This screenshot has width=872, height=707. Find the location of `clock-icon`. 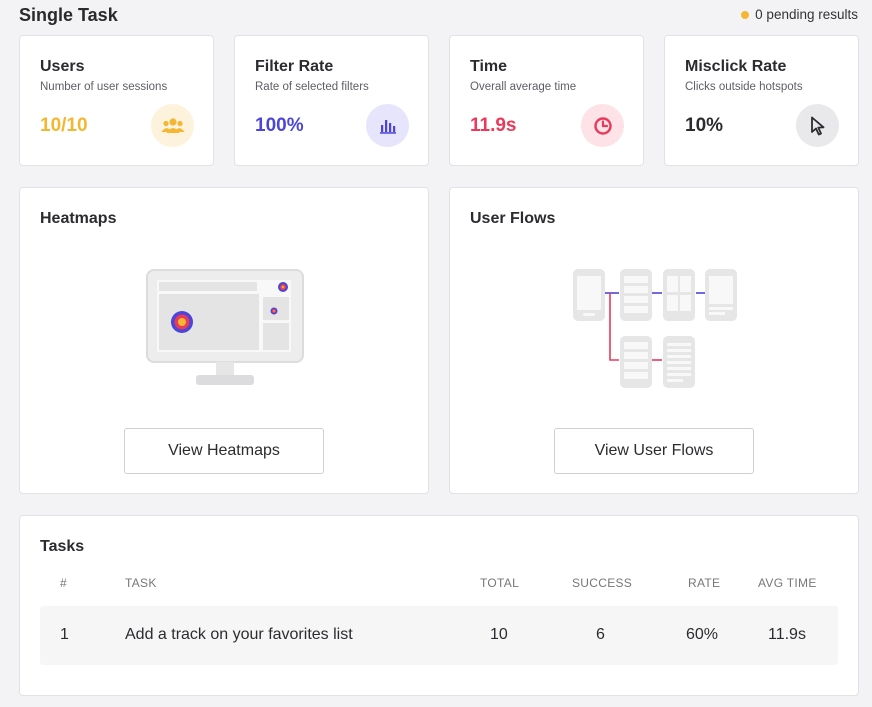

clock-icon is located at coordinates (602, 125).